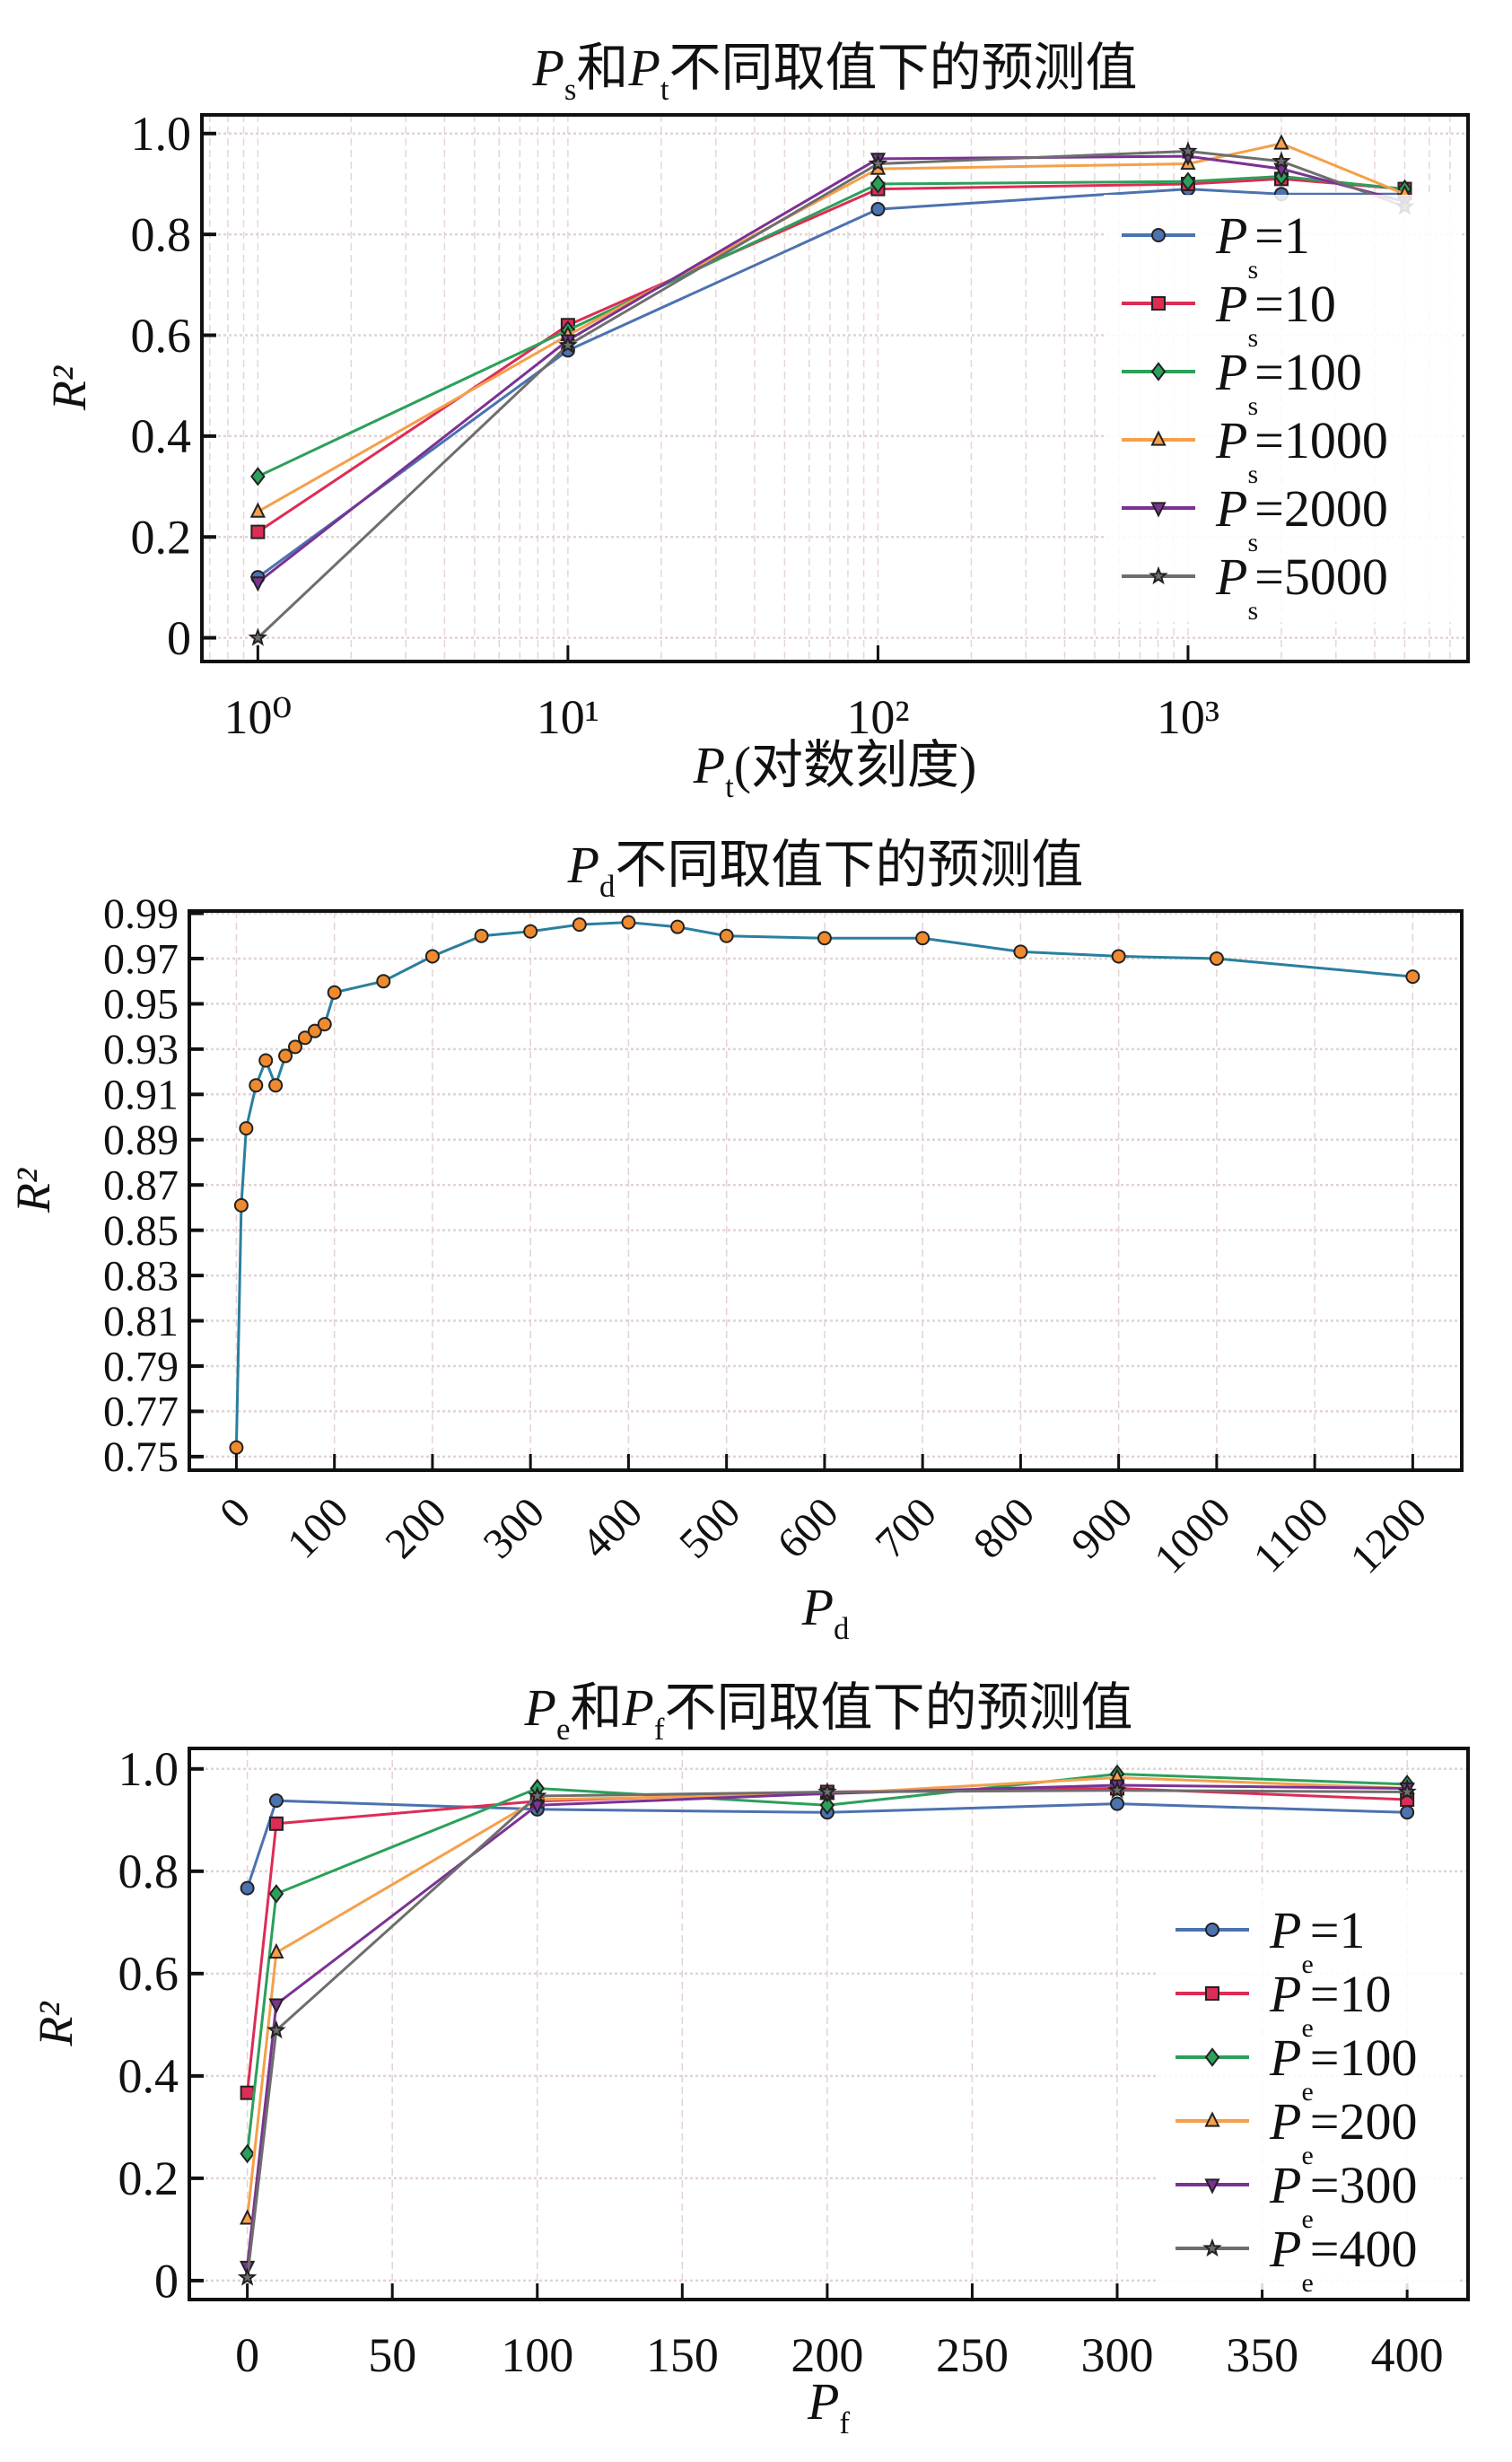  I want to click on x-tick-label: 10¹, so click(568, 717).